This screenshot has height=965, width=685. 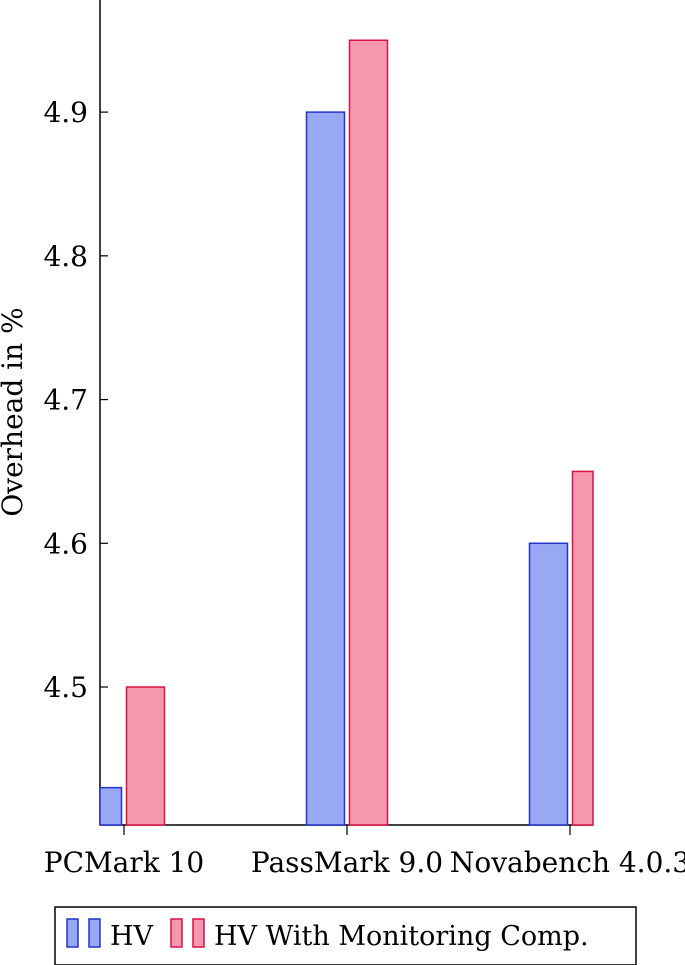 What do you see at coordinates (132, 936) in the screenshot?
I see `legend-label: HV` at bounding box center [132, 936].